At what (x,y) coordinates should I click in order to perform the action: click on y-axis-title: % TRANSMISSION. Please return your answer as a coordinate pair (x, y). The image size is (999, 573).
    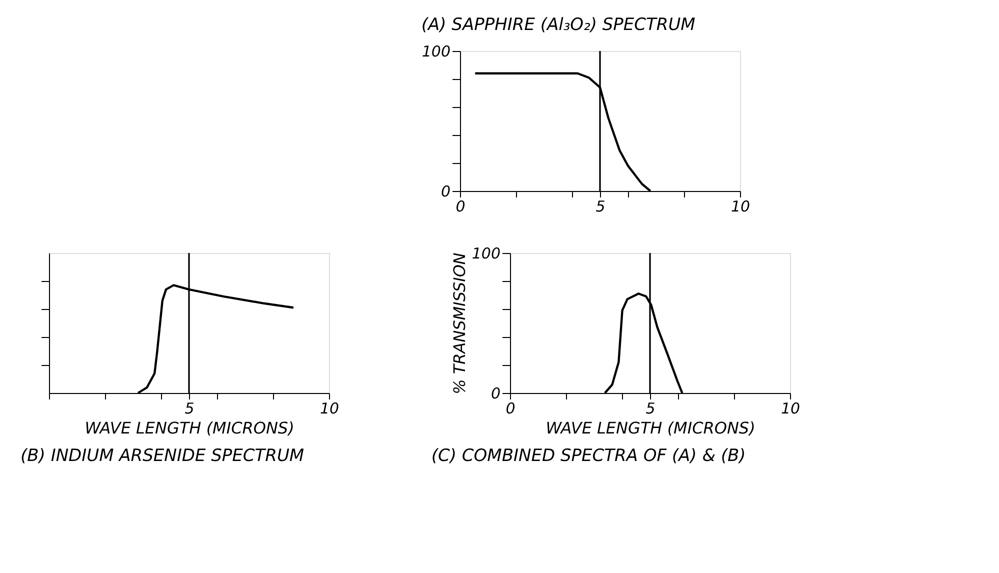
    Looking at the image, I should click on (459, 323).